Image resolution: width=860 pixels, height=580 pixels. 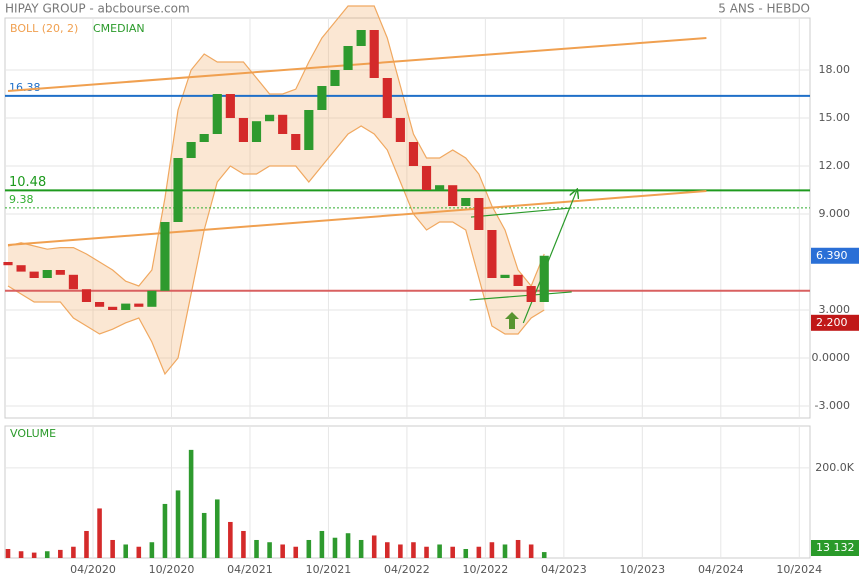 What do you see at coordinates (33, 433) in the screenshot?
I see `volume-title: VOLUME` at bounding box center [33, 433].